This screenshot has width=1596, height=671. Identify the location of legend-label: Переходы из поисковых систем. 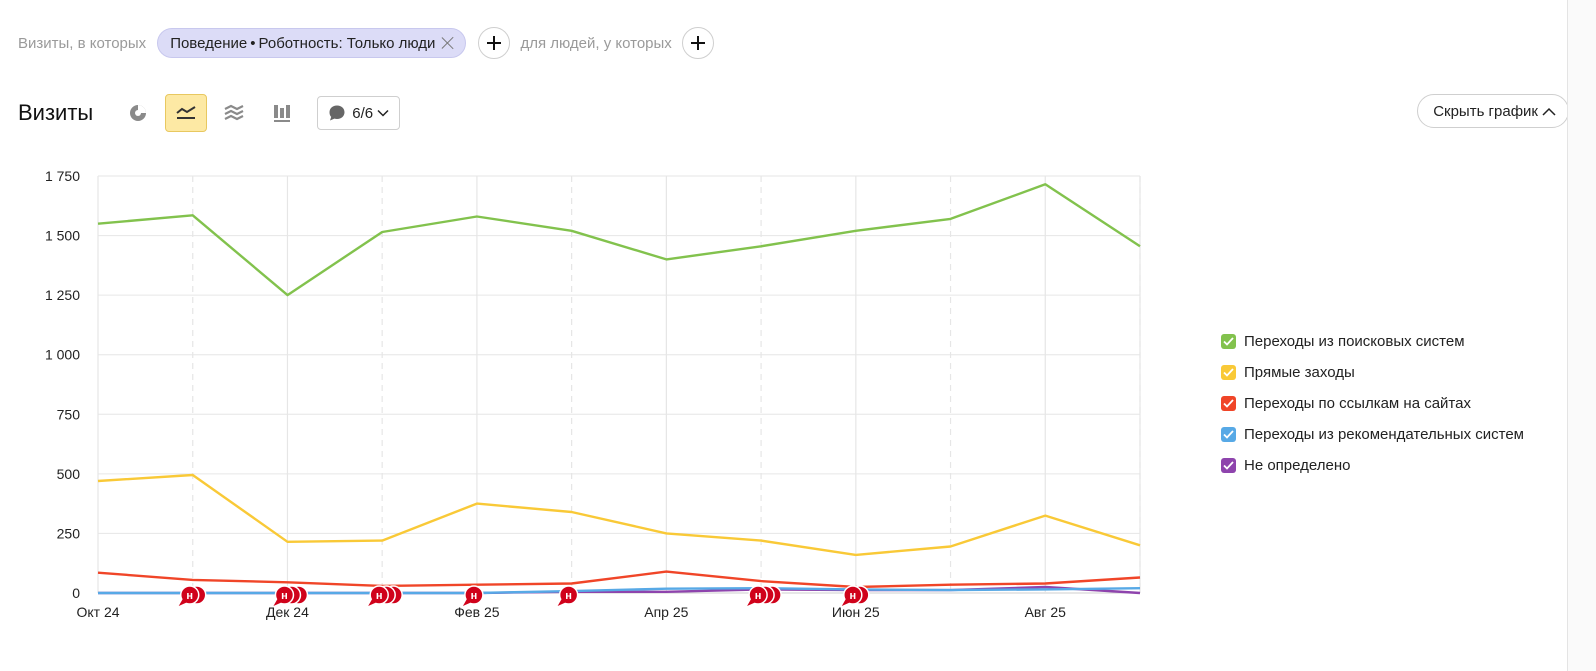
(1354, 341).